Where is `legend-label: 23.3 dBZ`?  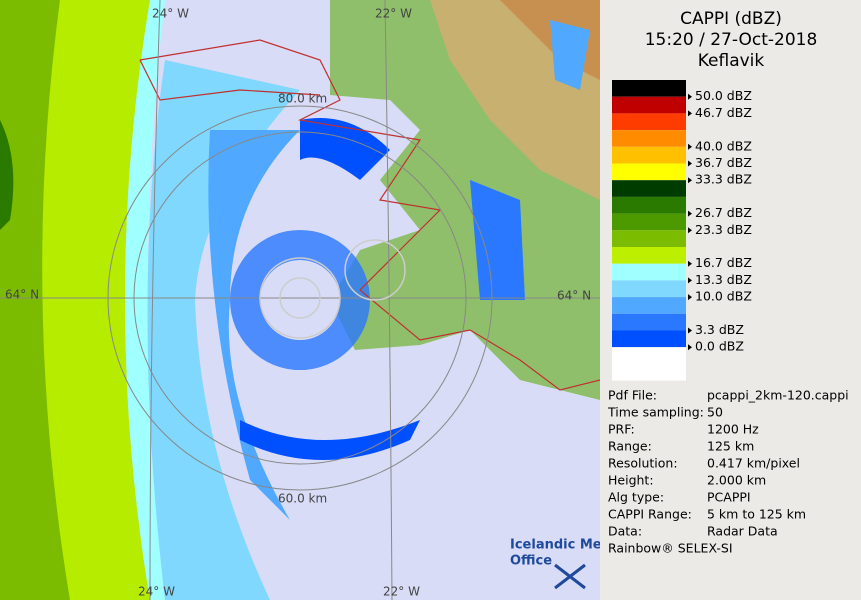
legend-label: 23.3 dBZ is located at coordinates (723, 229).